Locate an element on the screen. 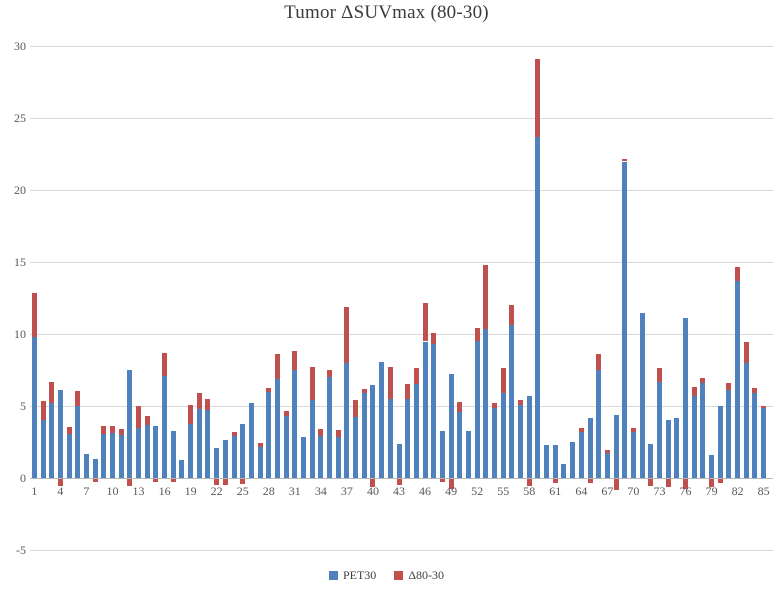 The height and width of the screenshot is (592, 773). legend-item-pet30: PET30 is located at coordinates (352, 575).